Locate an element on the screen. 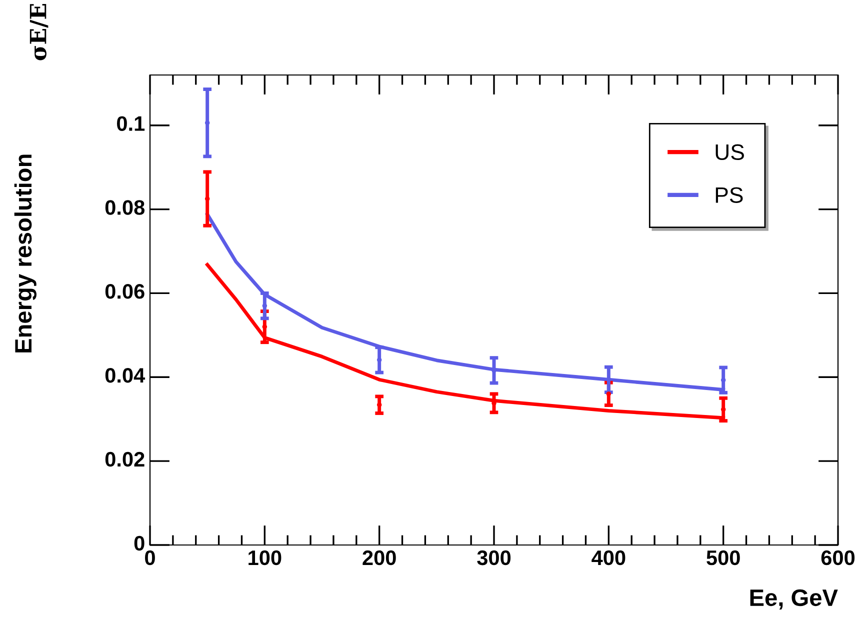 Image resolution: width=866 pixels, height=626 pixels. y-tick-label: 0 is located at coordinates (139, 543).